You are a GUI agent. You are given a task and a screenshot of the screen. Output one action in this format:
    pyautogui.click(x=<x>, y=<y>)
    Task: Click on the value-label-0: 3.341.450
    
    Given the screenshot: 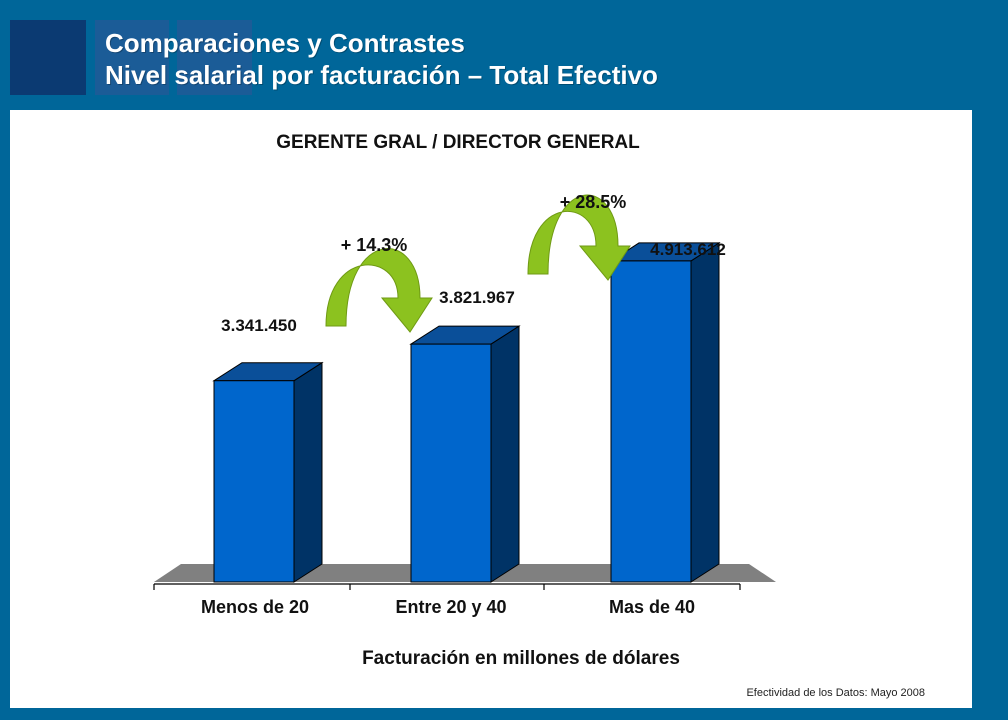 What is the action you would take?
    pyautogui.click(x=259, y=325)
    